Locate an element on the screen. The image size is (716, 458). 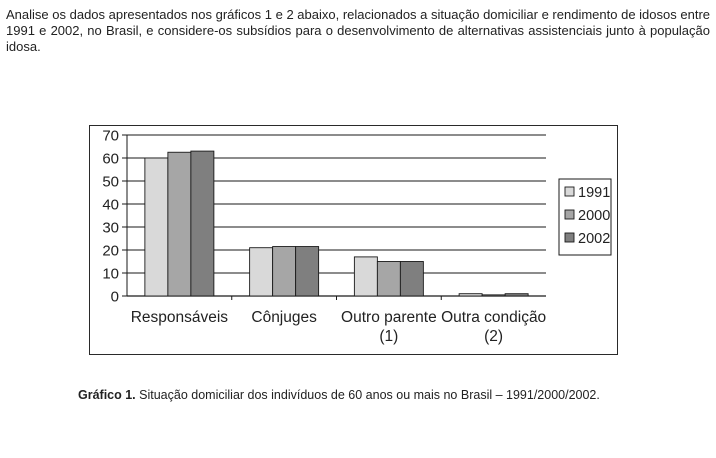
y-tick-label: 70 is located at coordinates (110, 136).